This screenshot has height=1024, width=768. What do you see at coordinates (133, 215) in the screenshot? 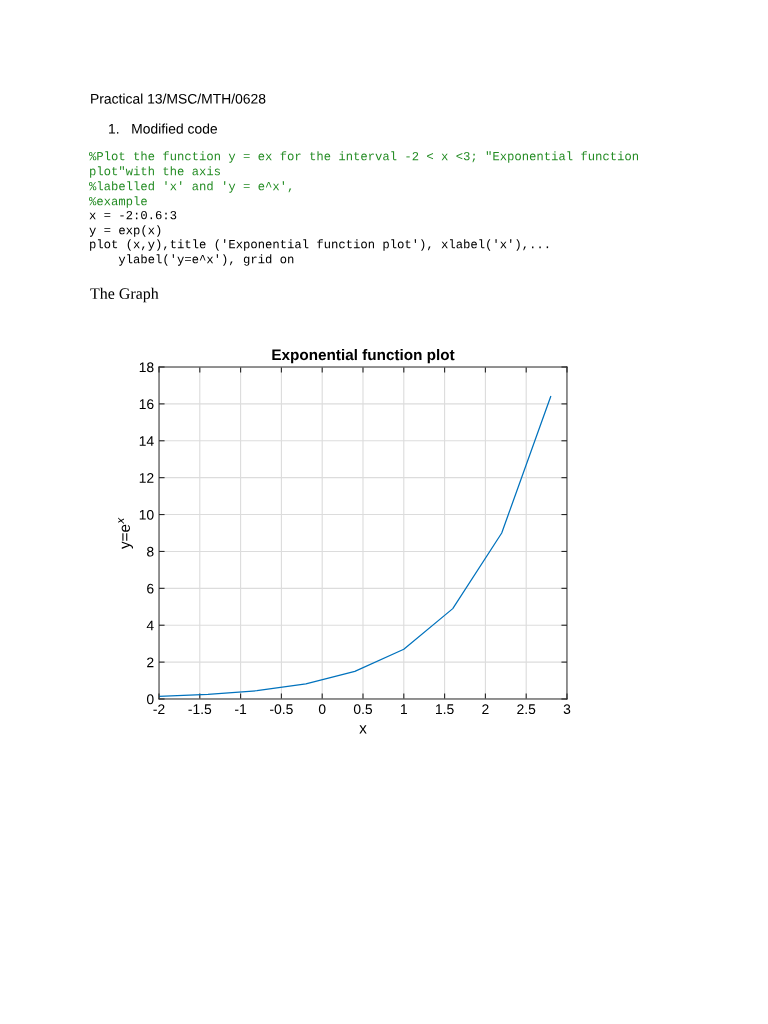
I see `text: x = -2:0.6:3` at bounding box center [133, 215].